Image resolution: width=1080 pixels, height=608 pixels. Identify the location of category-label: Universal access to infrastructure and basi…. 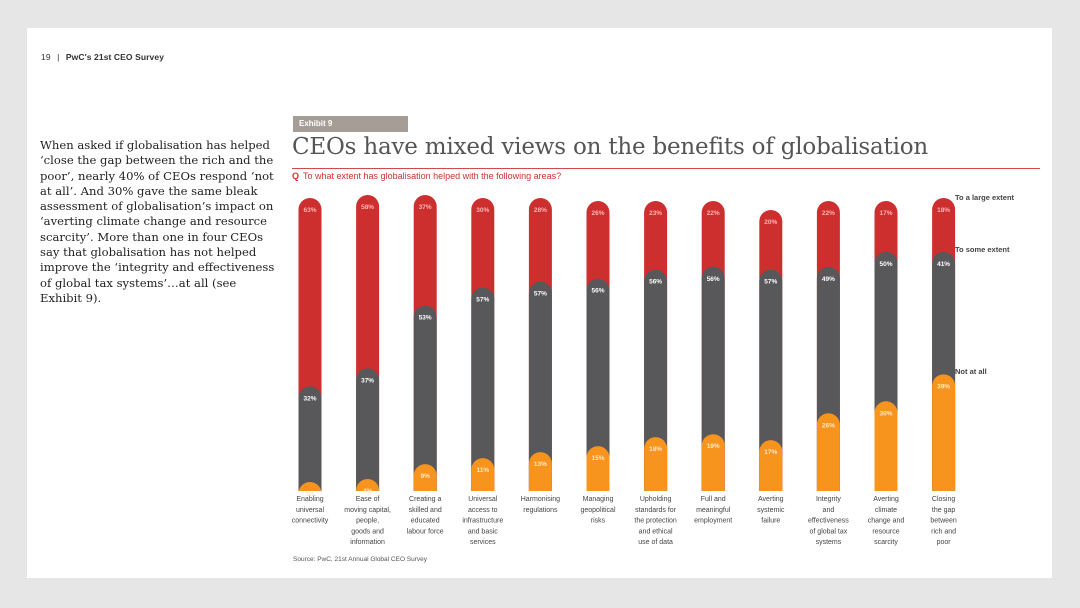
(482, 521).